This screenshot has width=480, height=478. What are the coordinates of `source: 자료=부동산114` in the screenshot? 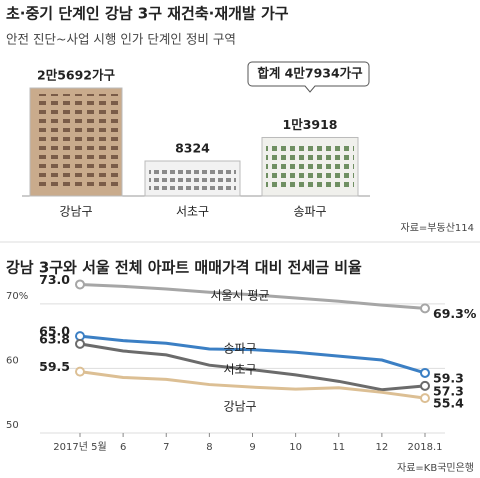 It's located at (437, 228).